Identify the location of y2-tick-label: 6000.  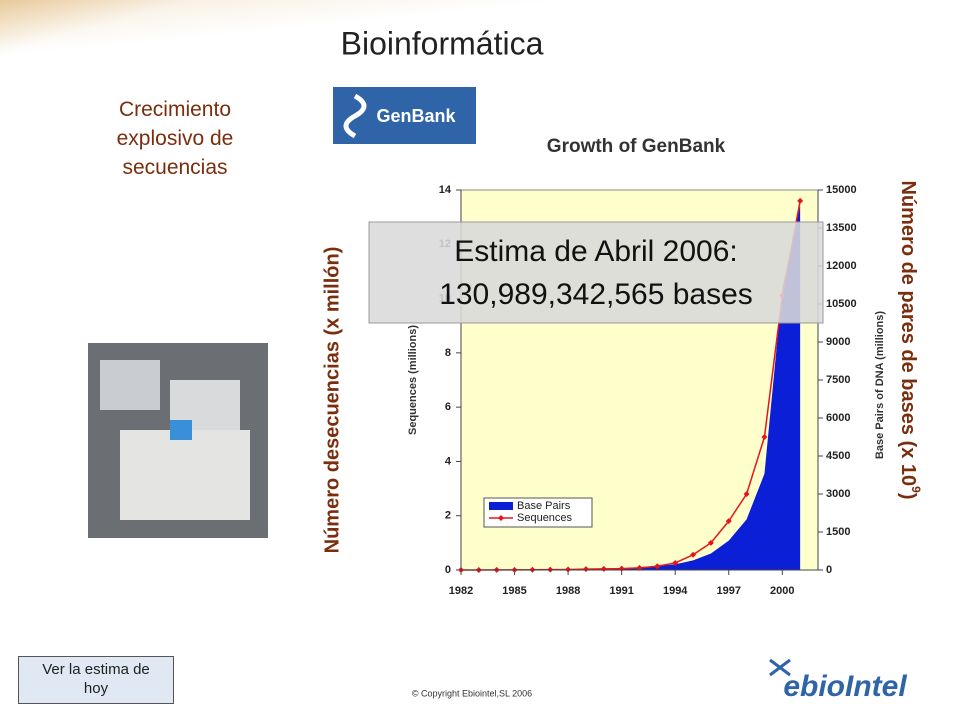
(838, 418).